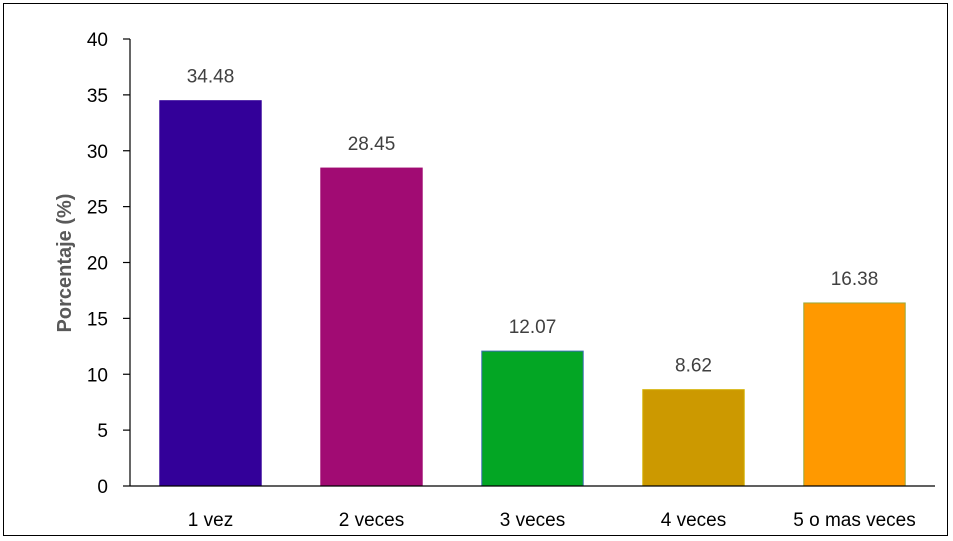  Describe the element at coordinates (693, 520) in the screenshot. I see `x-tick-label: 4 veces` at that location.